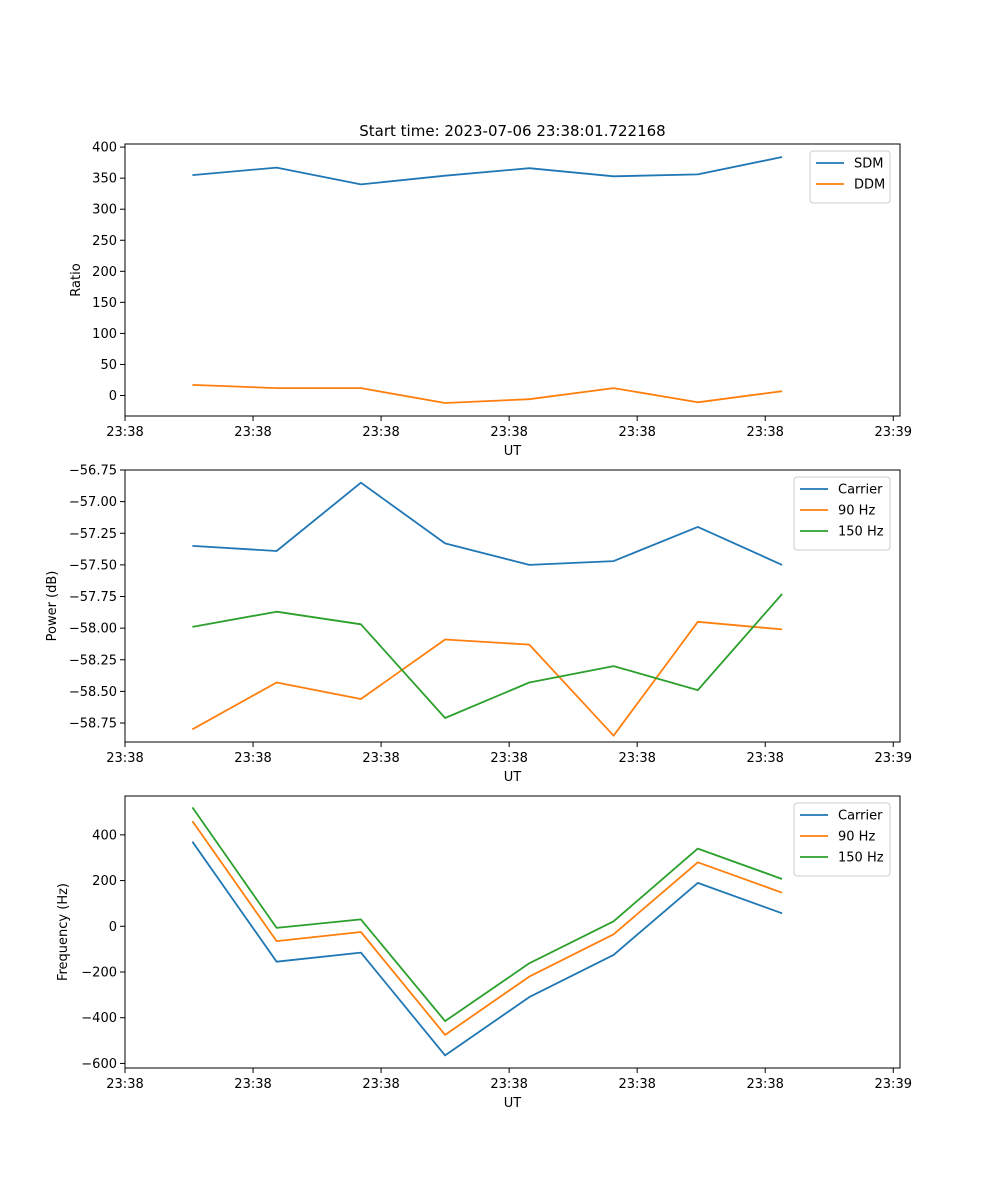 Image resolution: width=1000 pixels, height=1200 pixels. I want to click on y-tick-label: −57.00, so click(93, 502).